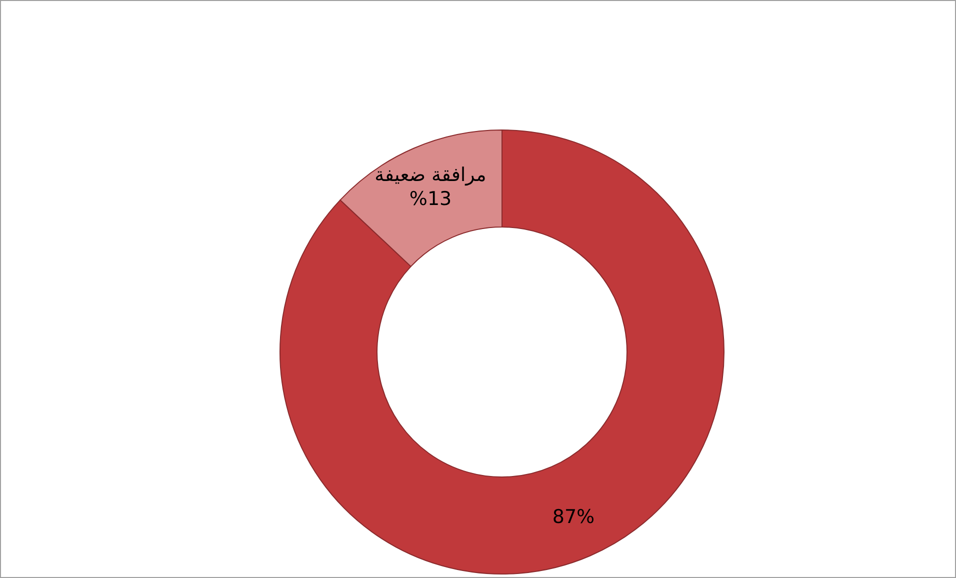 The width and height of the screenshot is (956, 578). I want to click on data-label: %13, so click(430, 199).